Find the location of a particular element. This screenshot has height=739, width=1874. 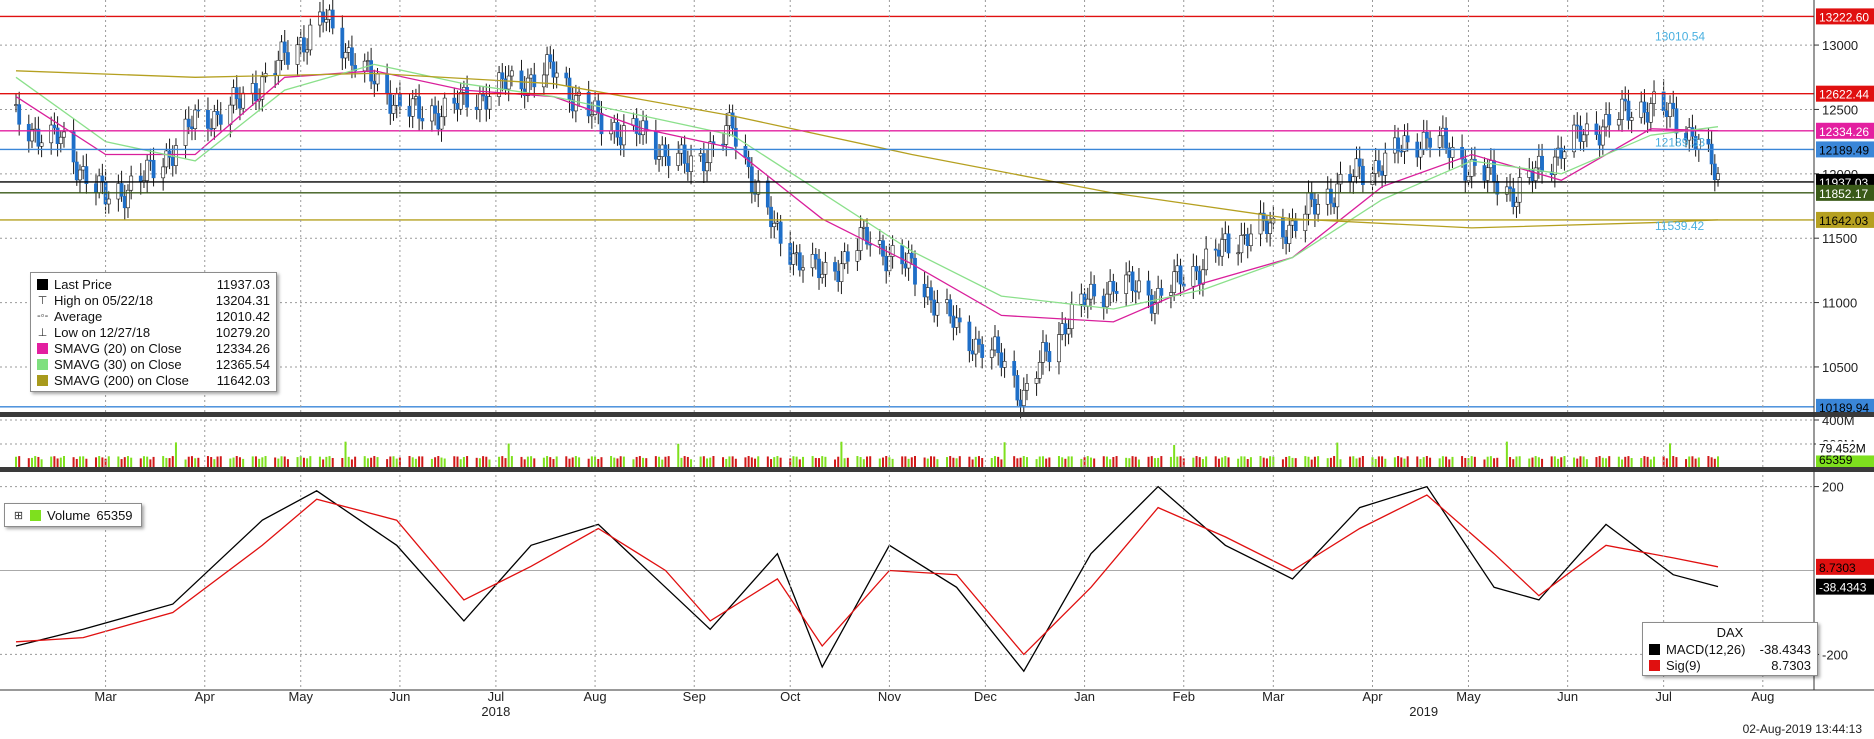

macd-legend: DAX MACD(12,26) -38.4343 Sig(9) 8.7303 is located at coordinates (1730, 649).